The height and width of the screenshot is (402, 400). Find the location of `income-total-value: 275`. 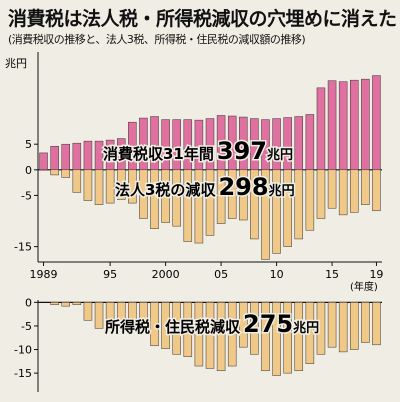

income-total-value: 275 is located at coordinates (268, 324).